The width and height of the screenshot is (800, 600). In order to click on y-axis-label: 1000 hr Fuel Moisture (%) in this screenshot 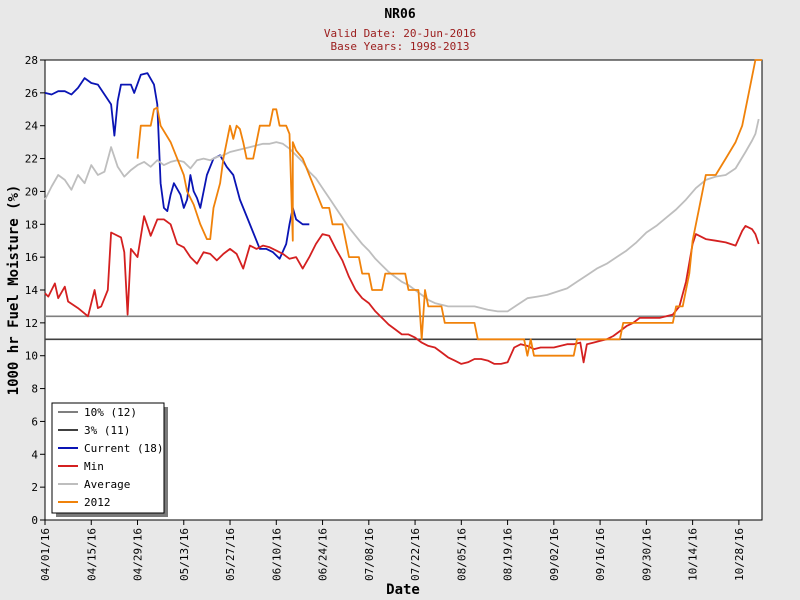, I will do `click(14, 290)`.